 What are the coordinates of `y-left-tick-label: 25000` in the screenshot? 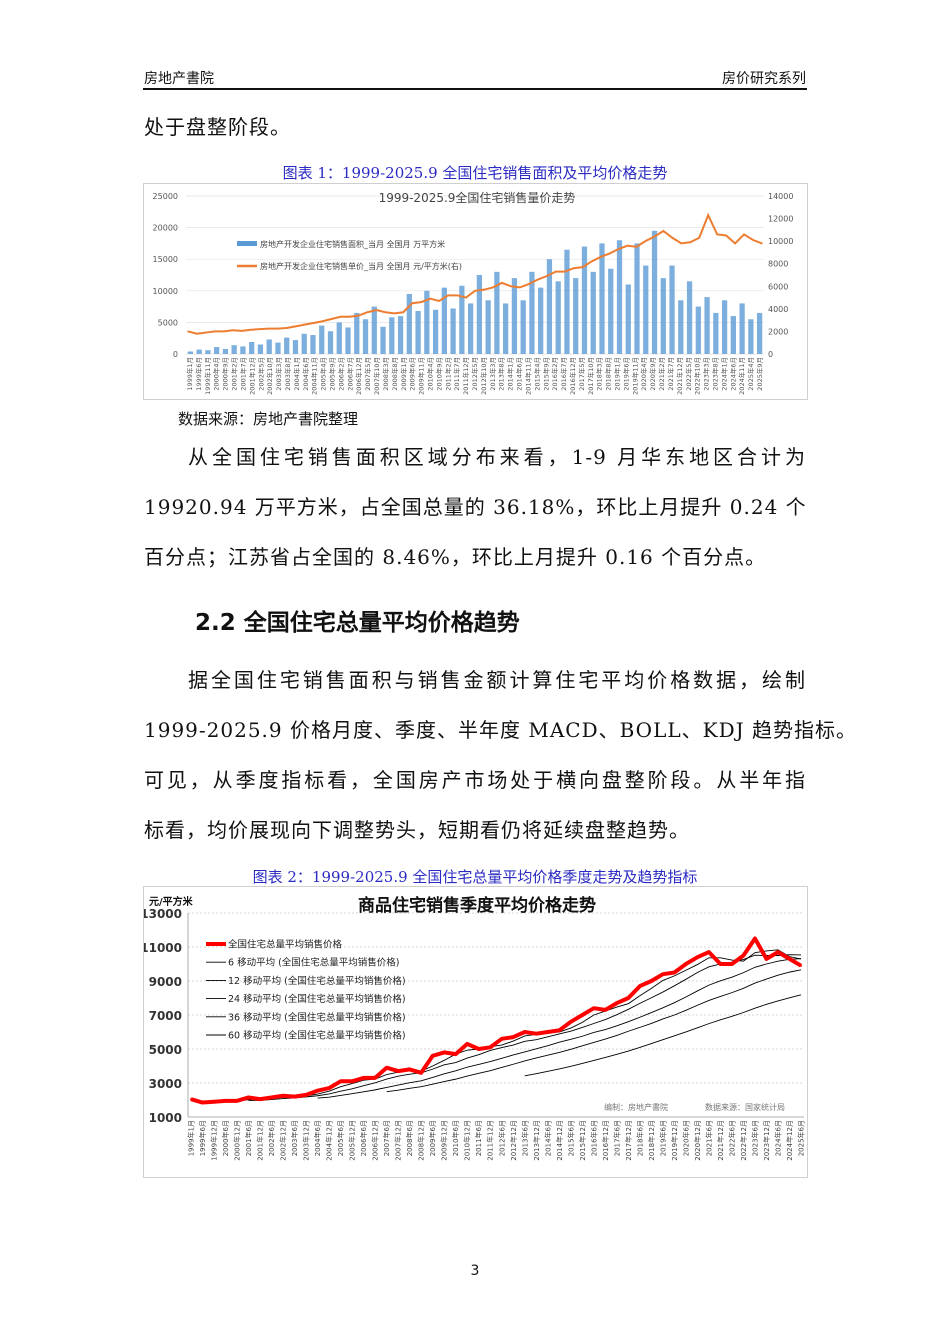 It's located at (165, 196).